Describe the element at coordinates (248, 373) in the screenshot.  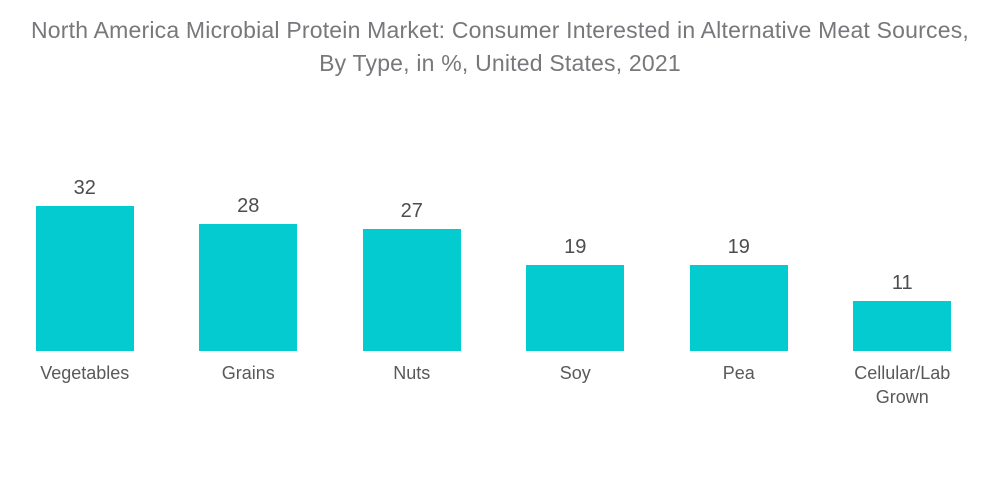
I see `bar-category-label: Grains` at that location.